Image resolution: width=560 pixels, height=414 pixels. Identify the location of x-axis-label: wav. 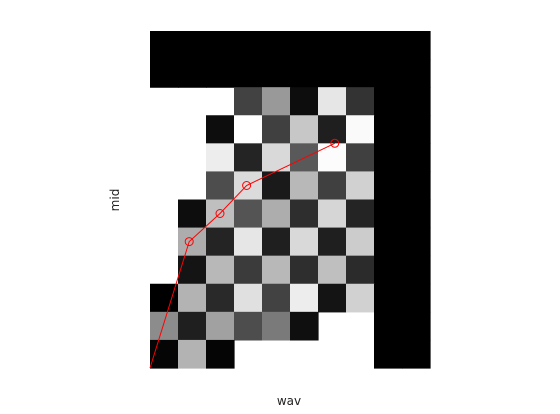
(289, 401).